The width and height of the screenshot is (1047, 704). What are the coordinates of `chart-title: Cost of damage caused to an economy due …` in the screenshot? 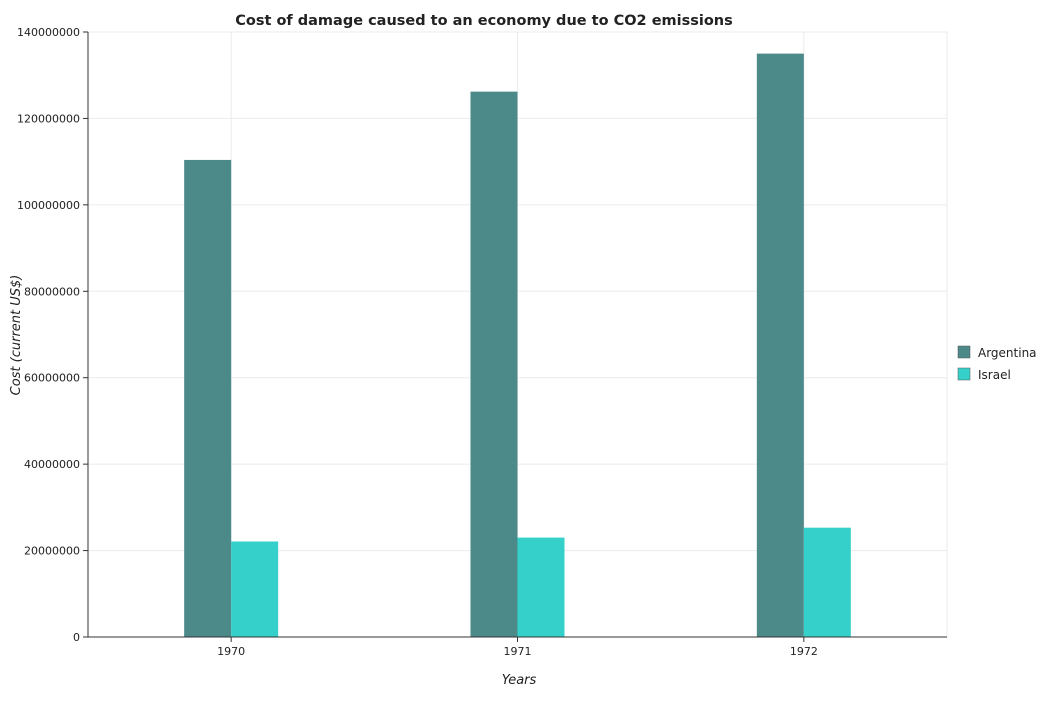 It's located at (484, 21).